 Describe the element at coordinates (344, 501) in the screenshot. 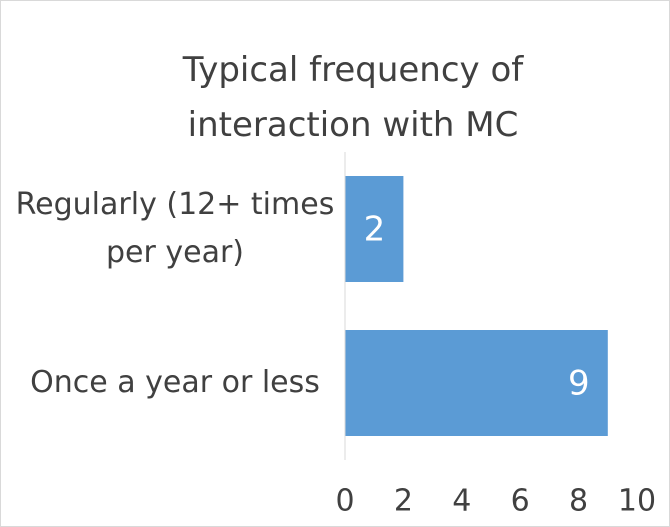

I see `x-tick-label: 0` at that location.